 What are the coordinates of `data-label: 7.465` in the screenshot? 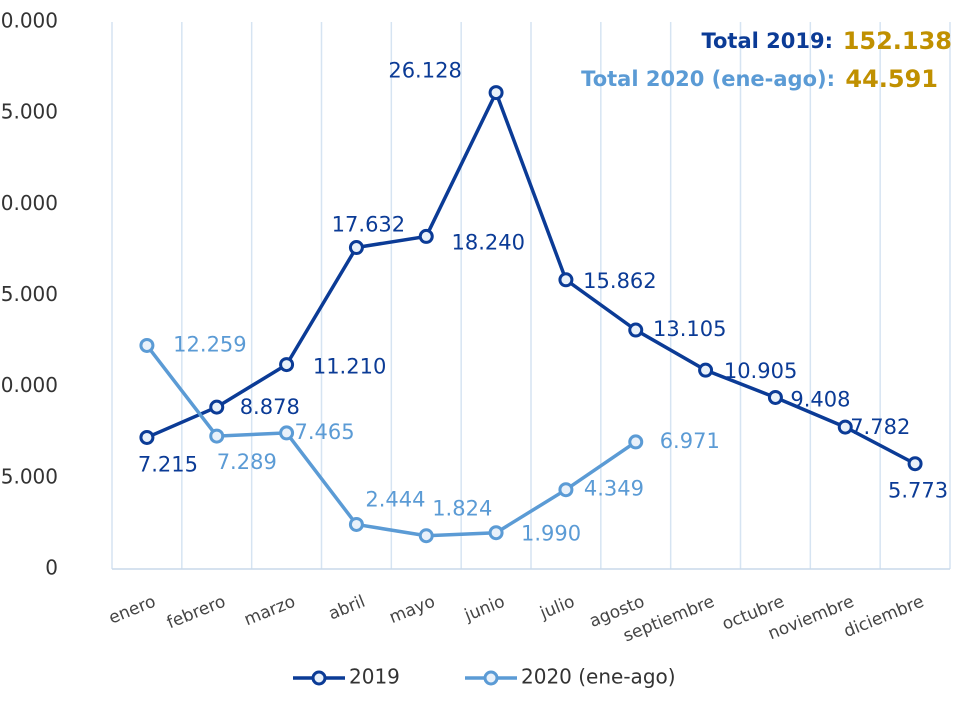 It's located at (325, 432).